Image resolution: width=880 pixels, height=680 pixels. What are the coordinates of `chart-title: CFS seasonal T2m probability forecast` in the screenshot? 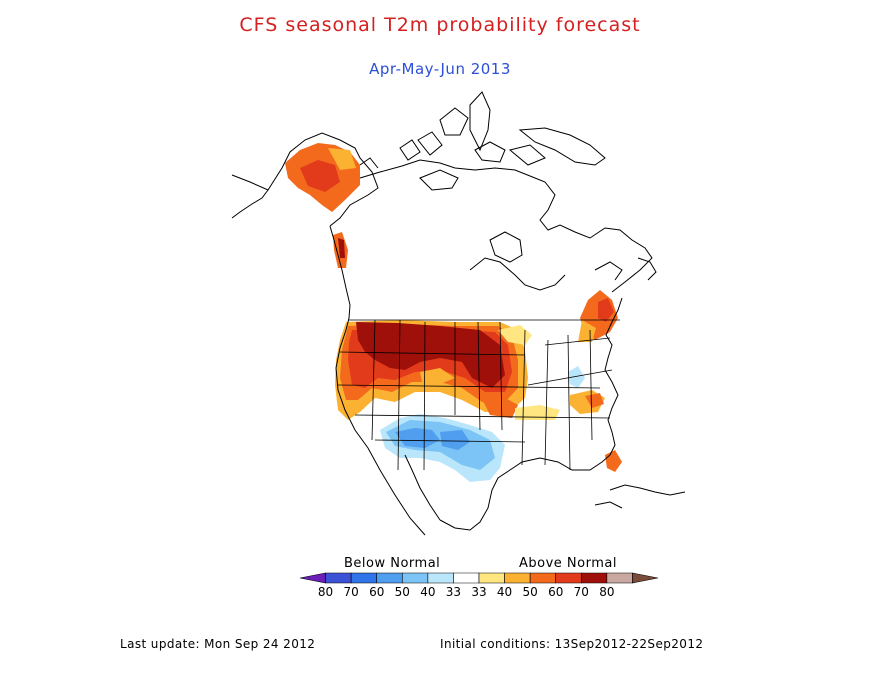 It's located at (440, 25).